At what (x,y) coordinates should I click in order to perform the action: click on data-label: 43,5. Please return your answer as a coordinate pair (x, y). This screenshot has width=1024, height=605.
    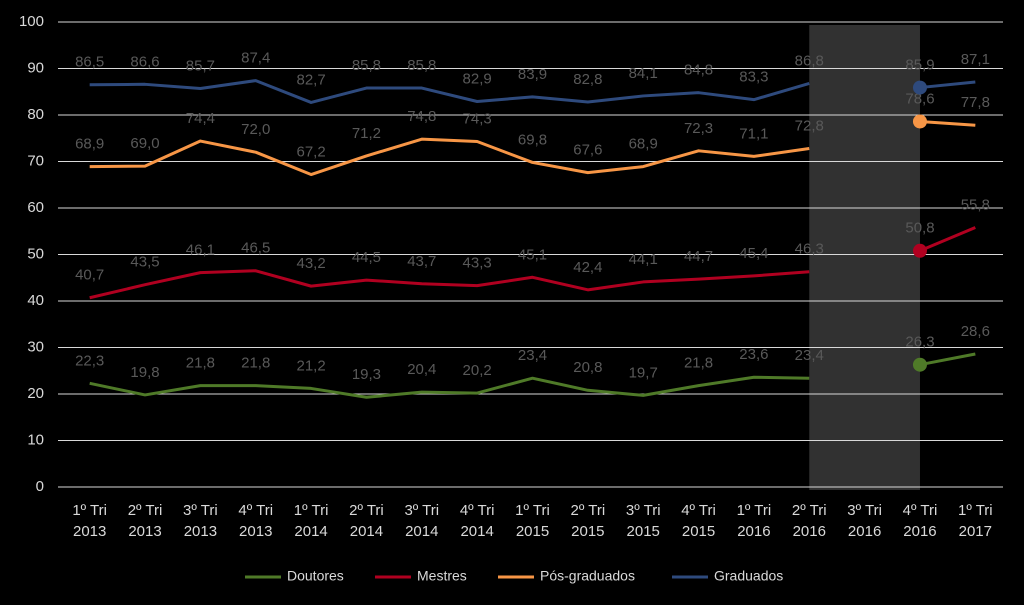
    Looking at the image, I should click on (144, 262).